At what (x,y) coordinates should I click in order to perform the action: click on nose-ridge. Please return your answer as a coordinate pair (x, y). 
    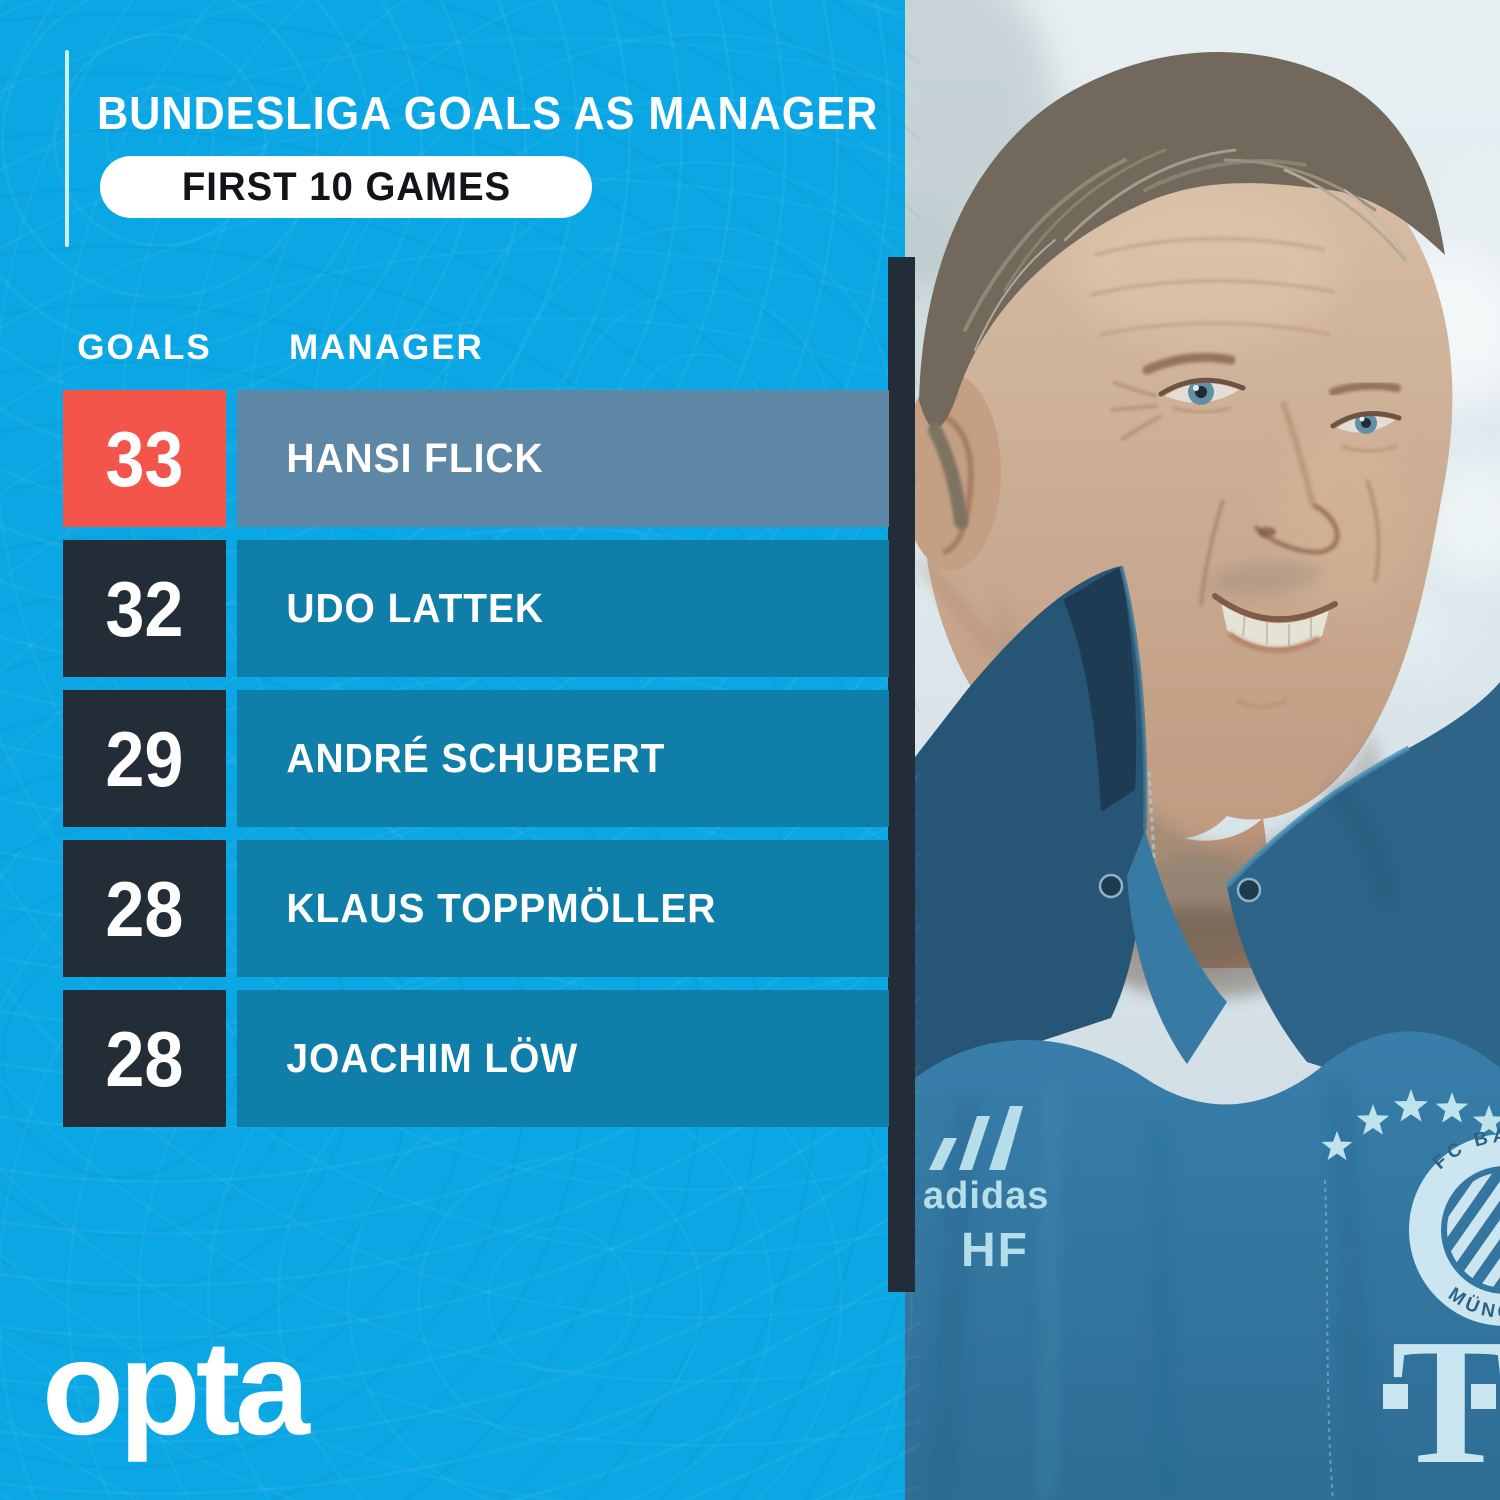
    Looking at the image, I should click on (1298, 453).